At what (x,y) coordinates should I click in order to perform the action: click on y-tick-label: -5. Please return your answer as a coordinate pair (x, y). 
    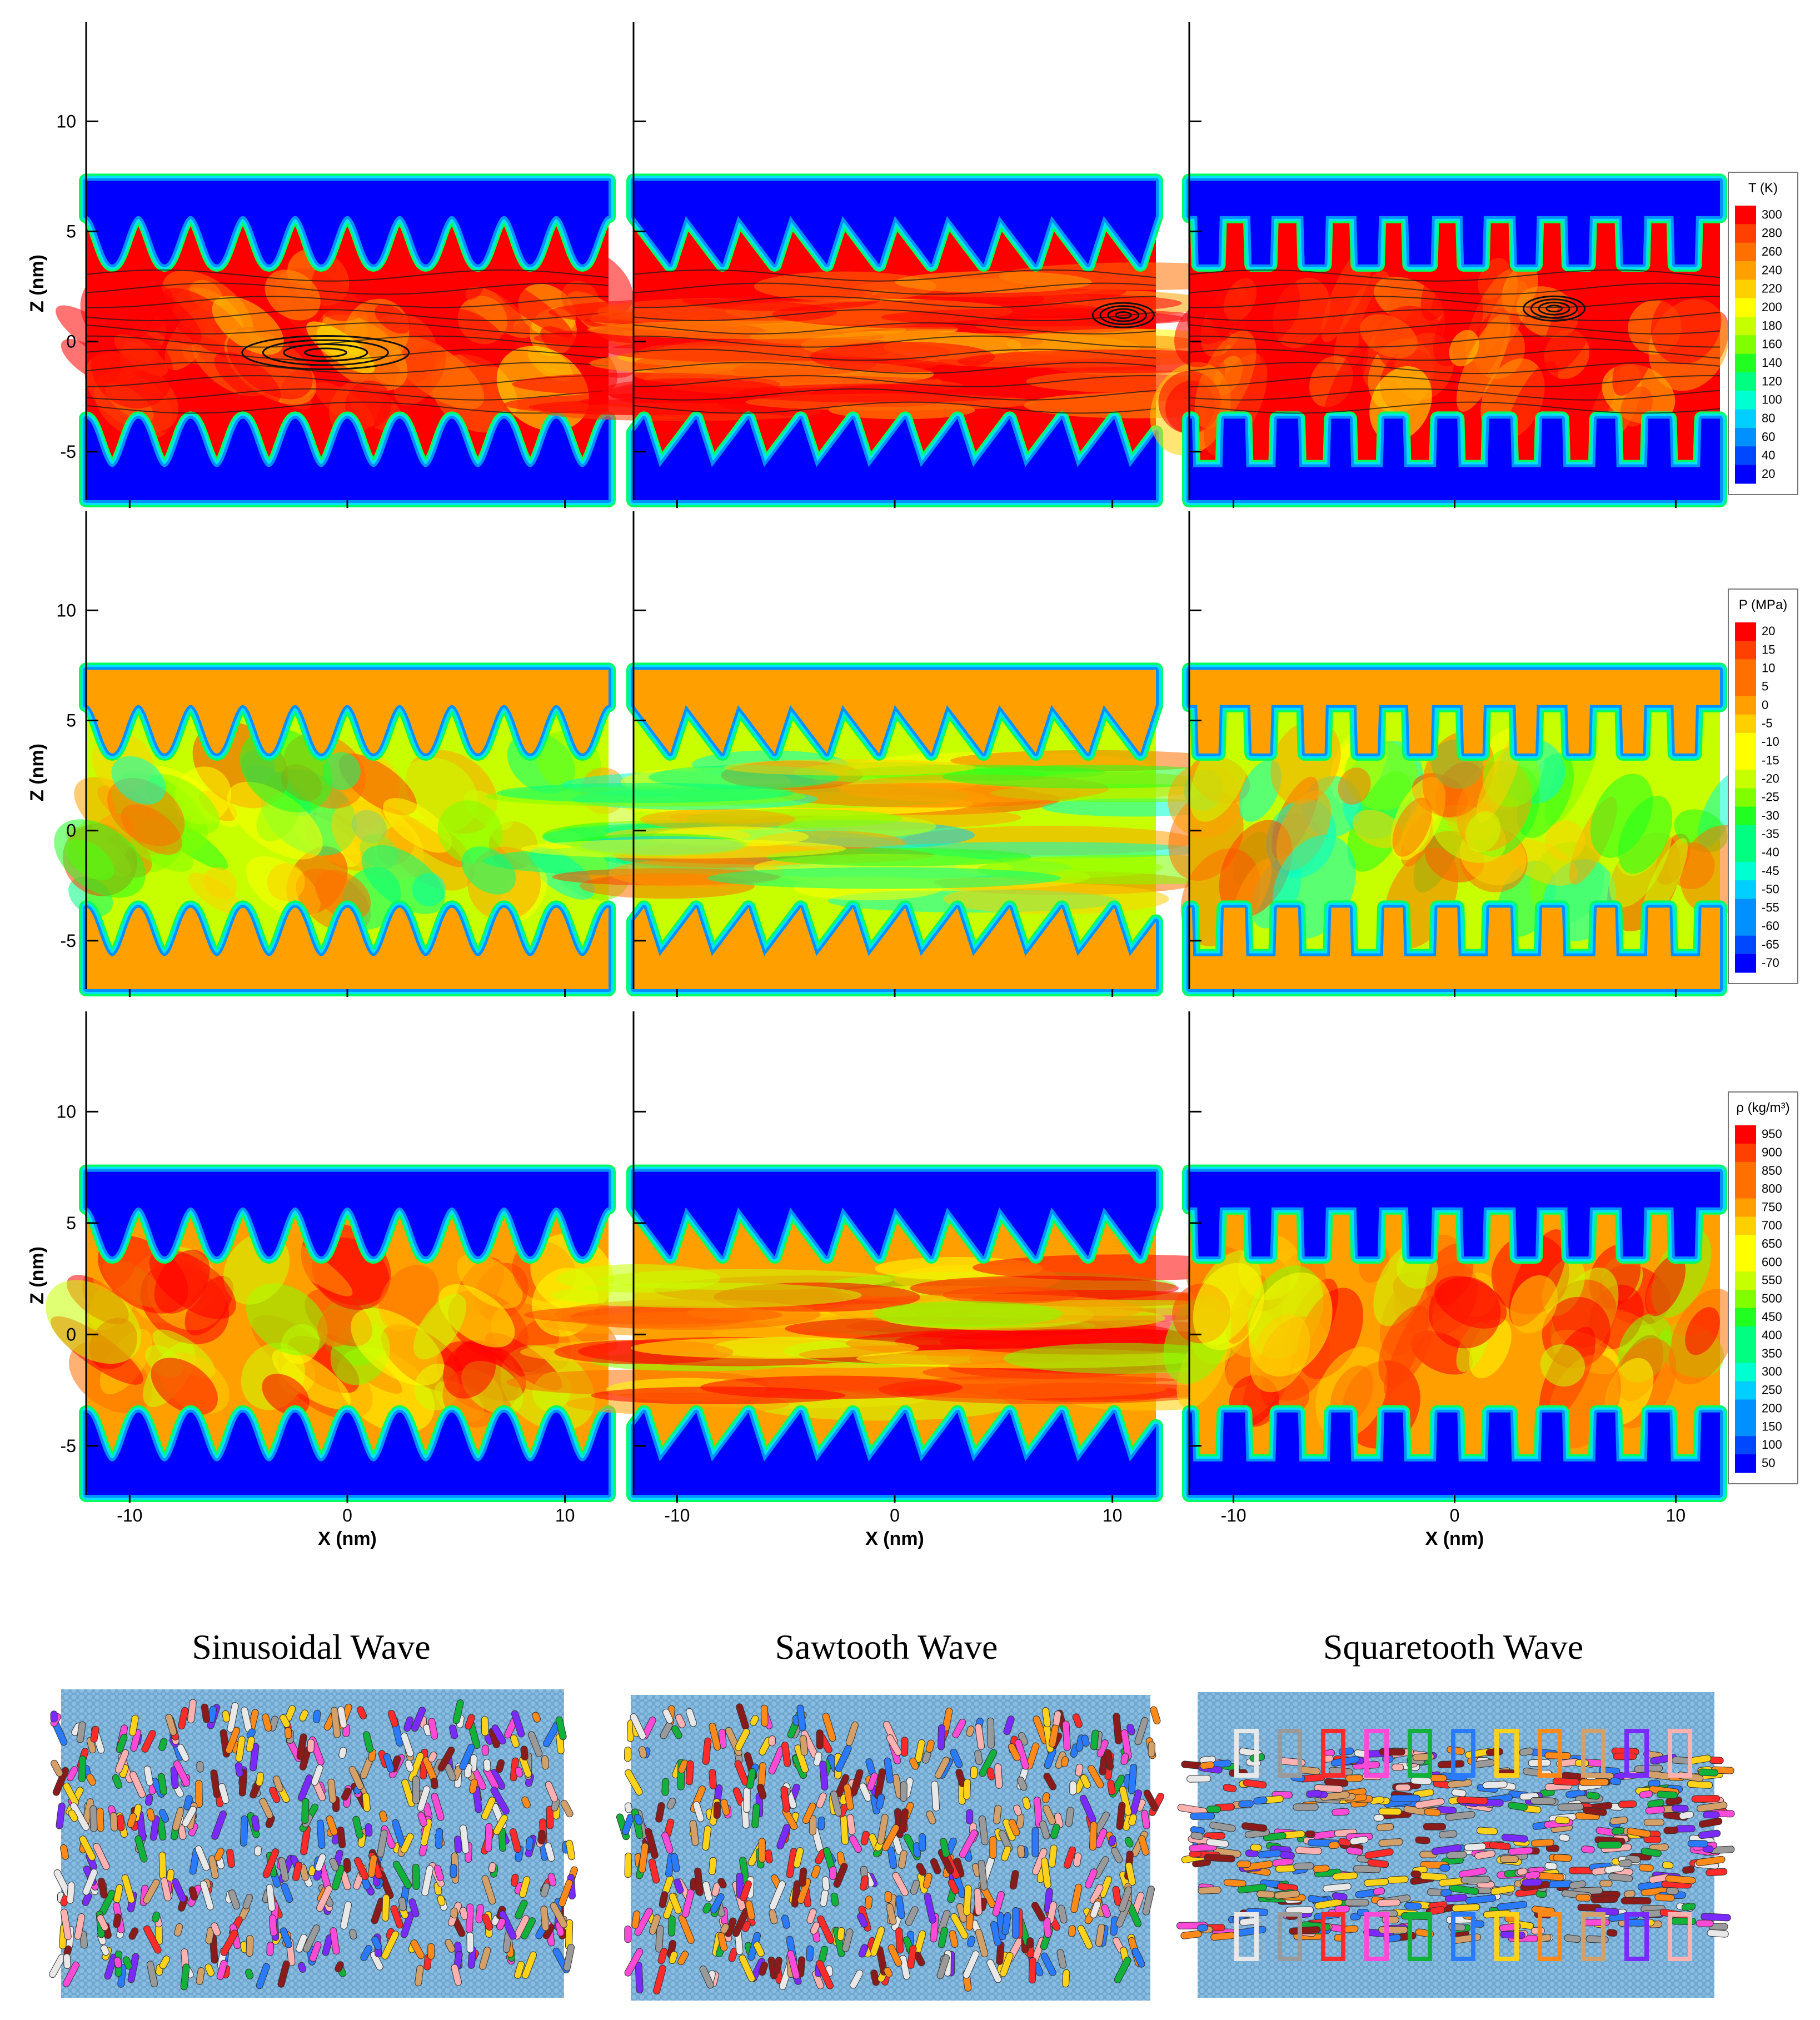
    Looking at the image, I should click on (68, 1446).